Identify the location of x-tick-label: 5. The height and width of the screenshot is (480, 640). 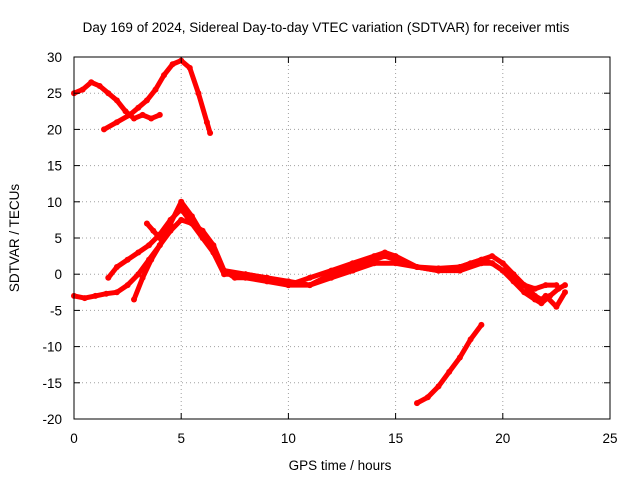
(181, 438).